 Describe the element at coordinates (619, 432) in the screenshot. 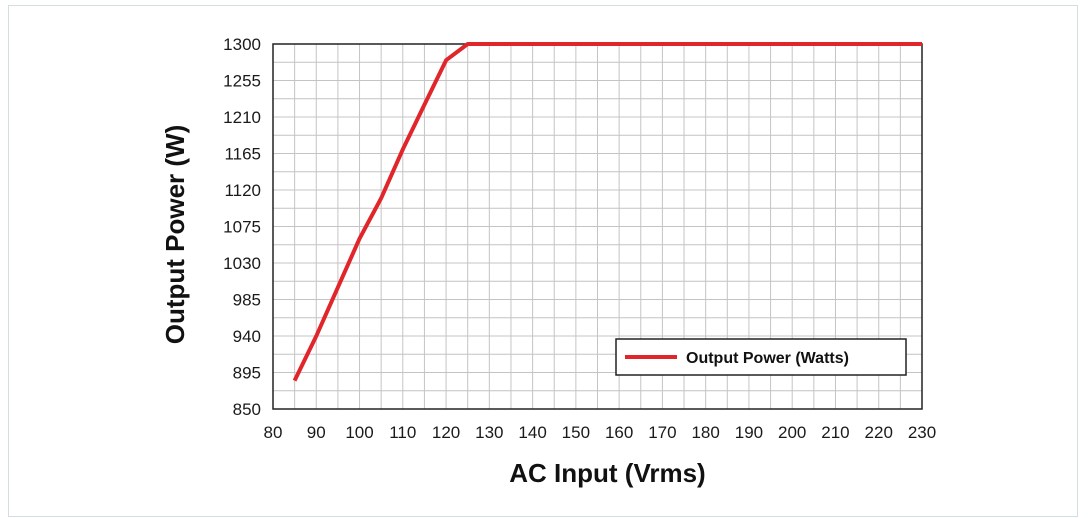

I see `x-tick-label: 160` at that location.